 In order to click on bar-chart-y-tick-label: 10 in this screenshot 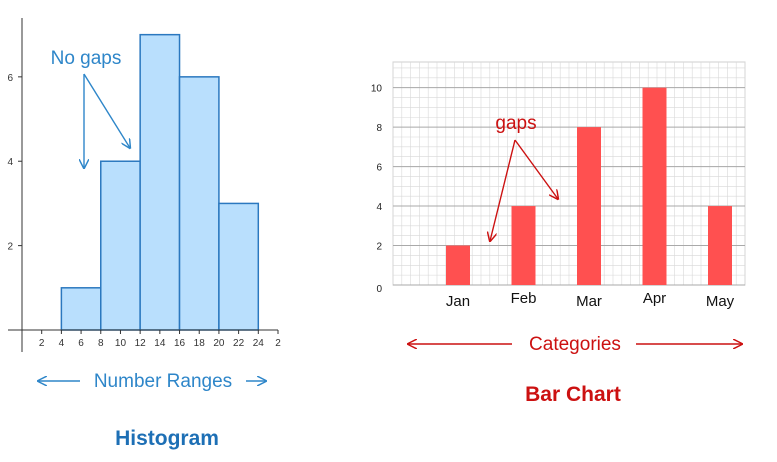, I will do `click(377, 89)`.